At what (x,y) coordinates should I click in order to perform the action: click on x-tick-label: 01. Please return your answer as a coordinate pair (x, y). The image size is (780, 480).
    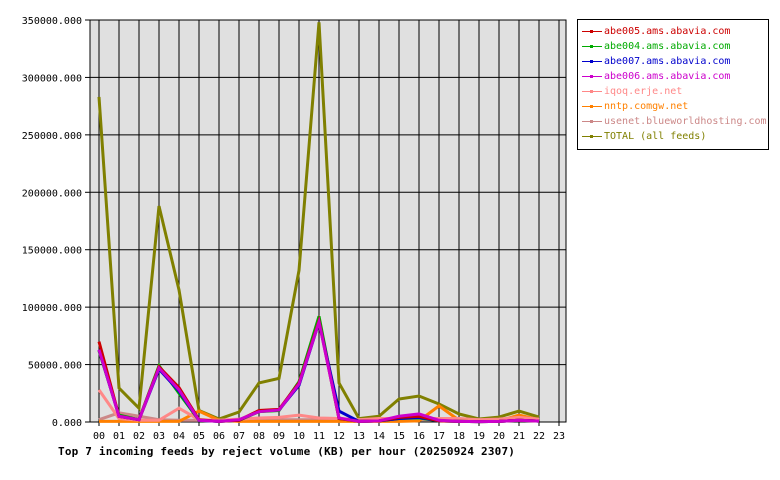
    Looking at the image, I should click on (119, 436).